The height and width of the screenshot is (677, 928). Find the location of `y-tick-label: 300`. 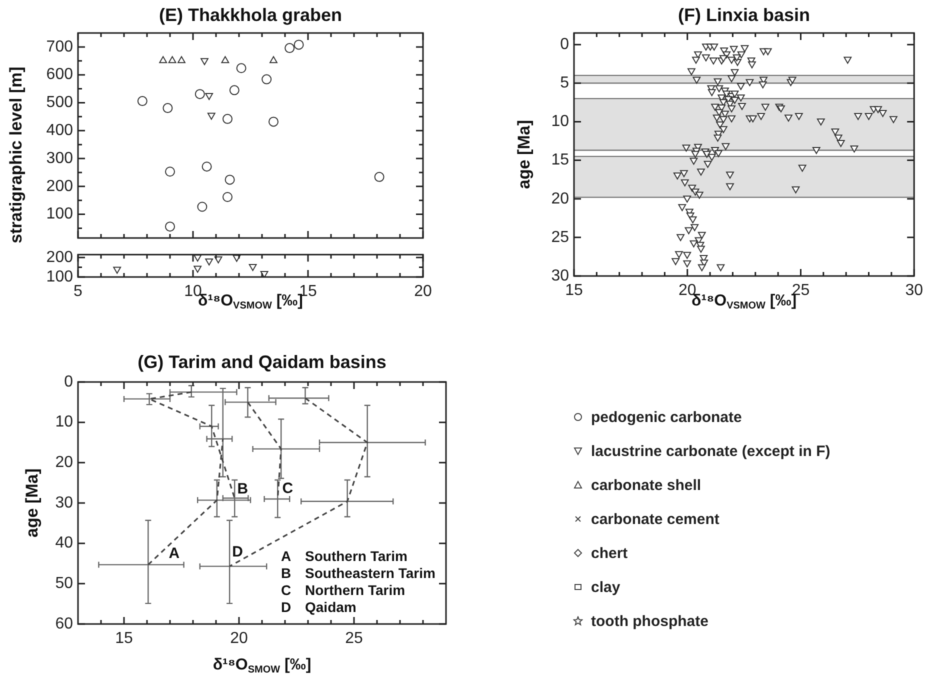

y-tick-label: 300 is located at coordinates (60, 158).